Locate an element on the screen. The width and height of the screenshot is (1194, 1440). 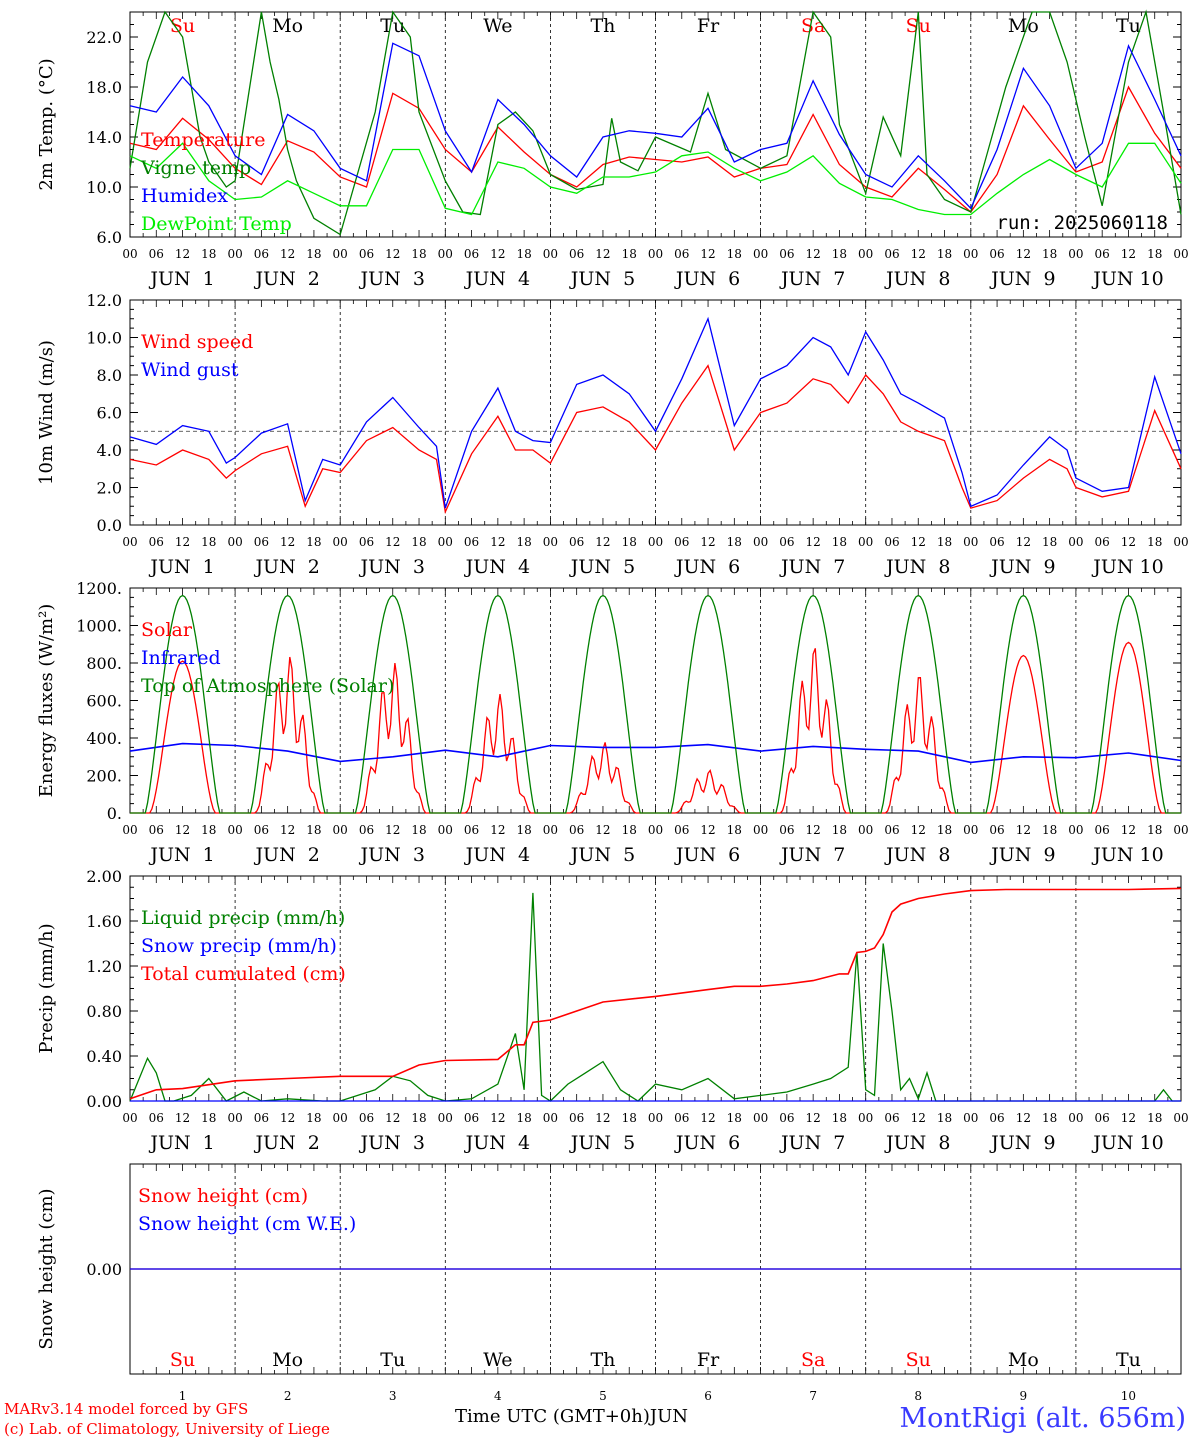
wind-legend-entry: Wind gust is located at coordinates (190, 370).